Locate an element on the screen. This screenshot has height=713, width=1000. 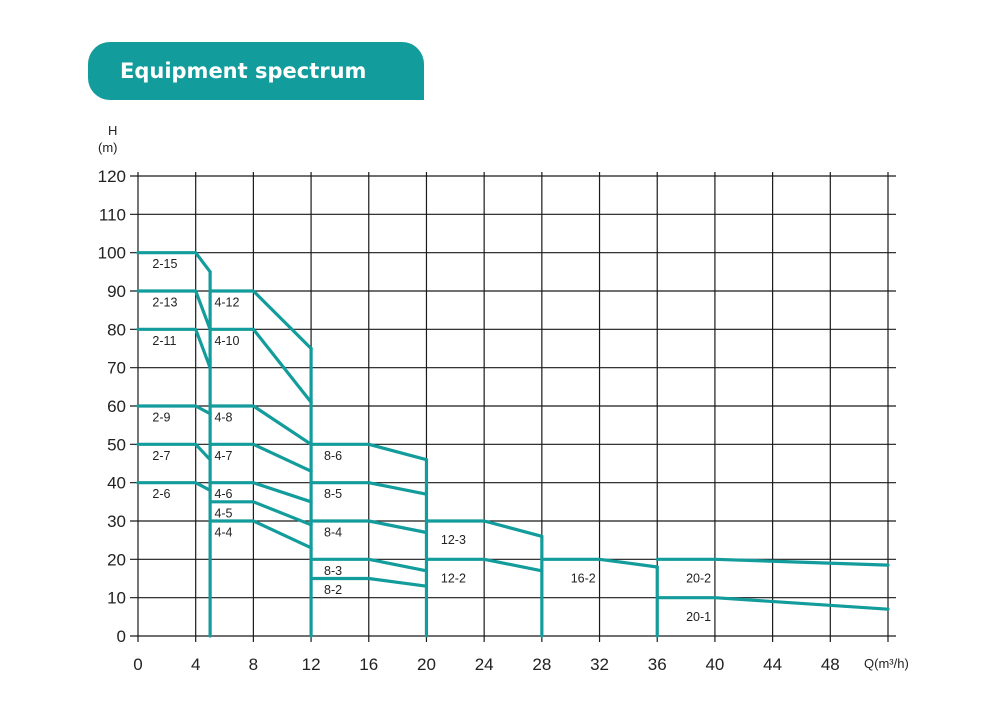
series-label-20-1: 20-1 is located at coordinates (698, 617).